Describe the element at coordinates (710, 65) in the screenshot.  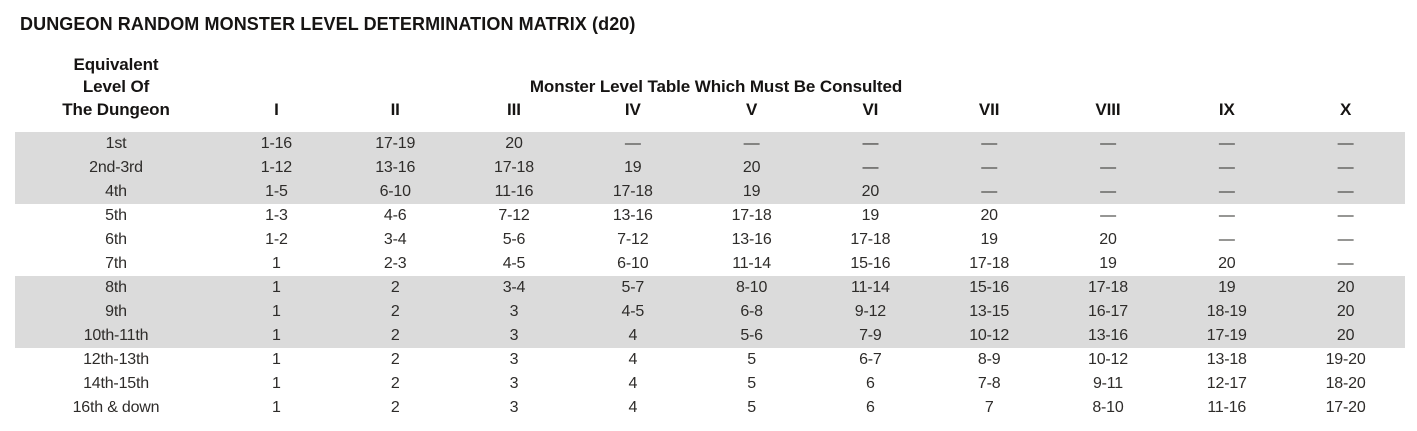
I see `header-row-1: Equivalent` at that location.